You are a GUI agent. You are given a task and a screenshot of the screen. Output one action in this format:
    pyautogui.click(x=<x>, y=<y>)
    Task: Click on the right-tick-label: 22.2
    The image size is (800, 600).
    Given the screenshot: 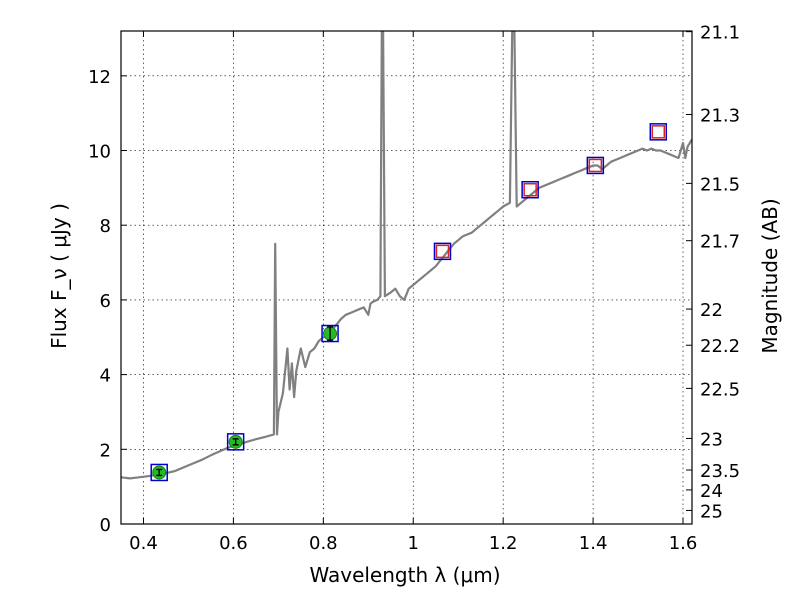 What is the action you would take?
    pyautogui.click(x=720, y=346)
    